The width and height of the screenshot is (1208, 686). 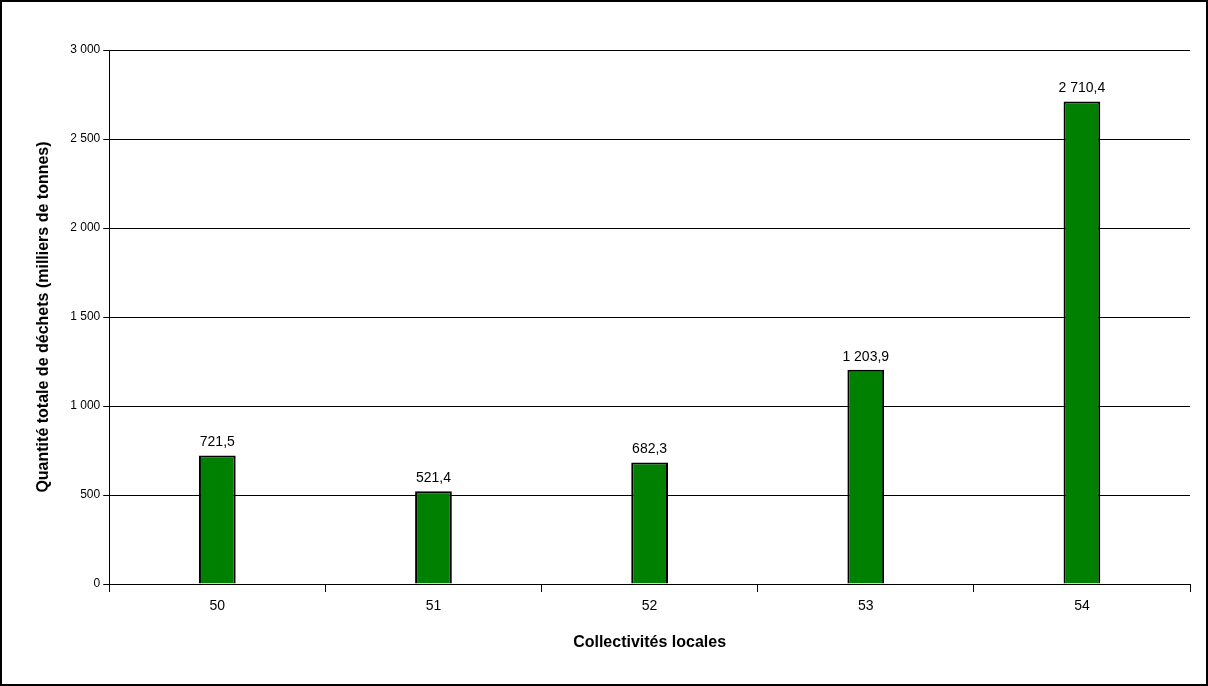 I want to click on x-tick-label: 51, so click(x=433, y=605).